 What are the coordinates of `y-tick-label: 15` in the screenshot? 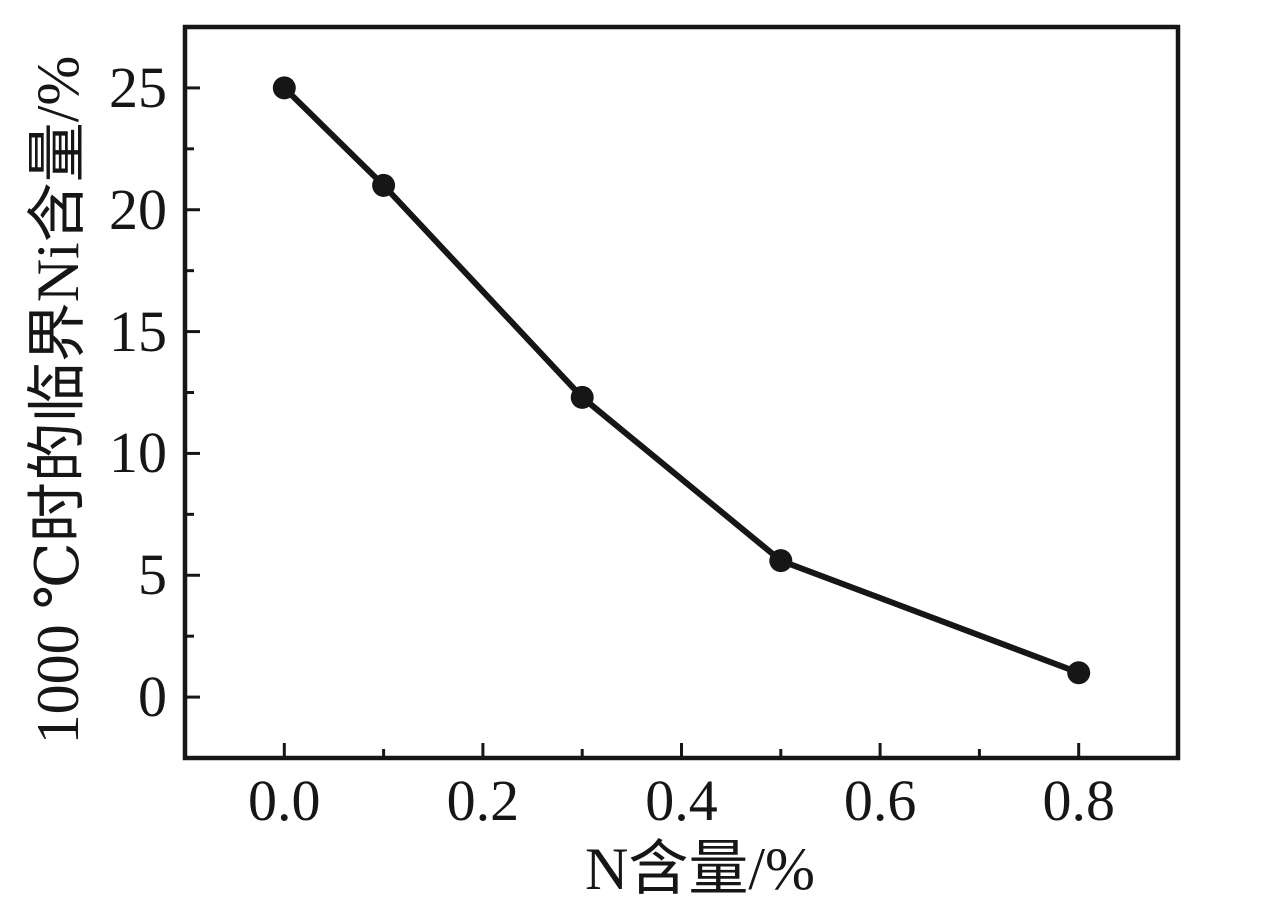 It's located at (138, 331).